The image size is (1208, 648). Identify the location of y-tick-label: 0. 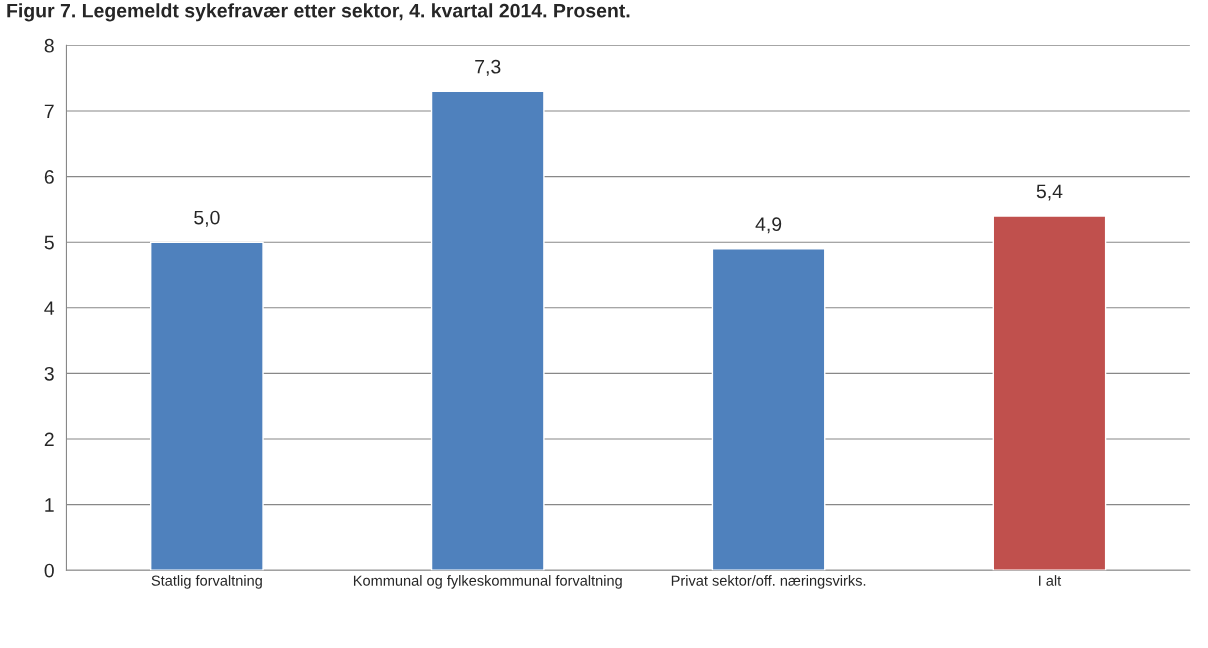
(49, 570).